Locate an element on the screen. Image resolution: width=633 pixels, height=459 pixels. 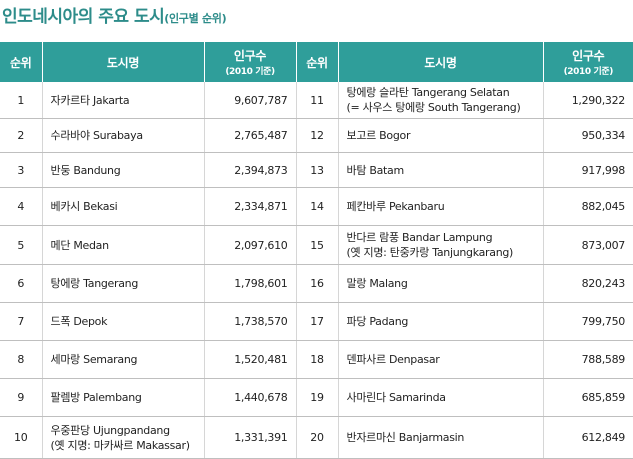
population-cell: 820,243 is located at coordinates (588, 284).